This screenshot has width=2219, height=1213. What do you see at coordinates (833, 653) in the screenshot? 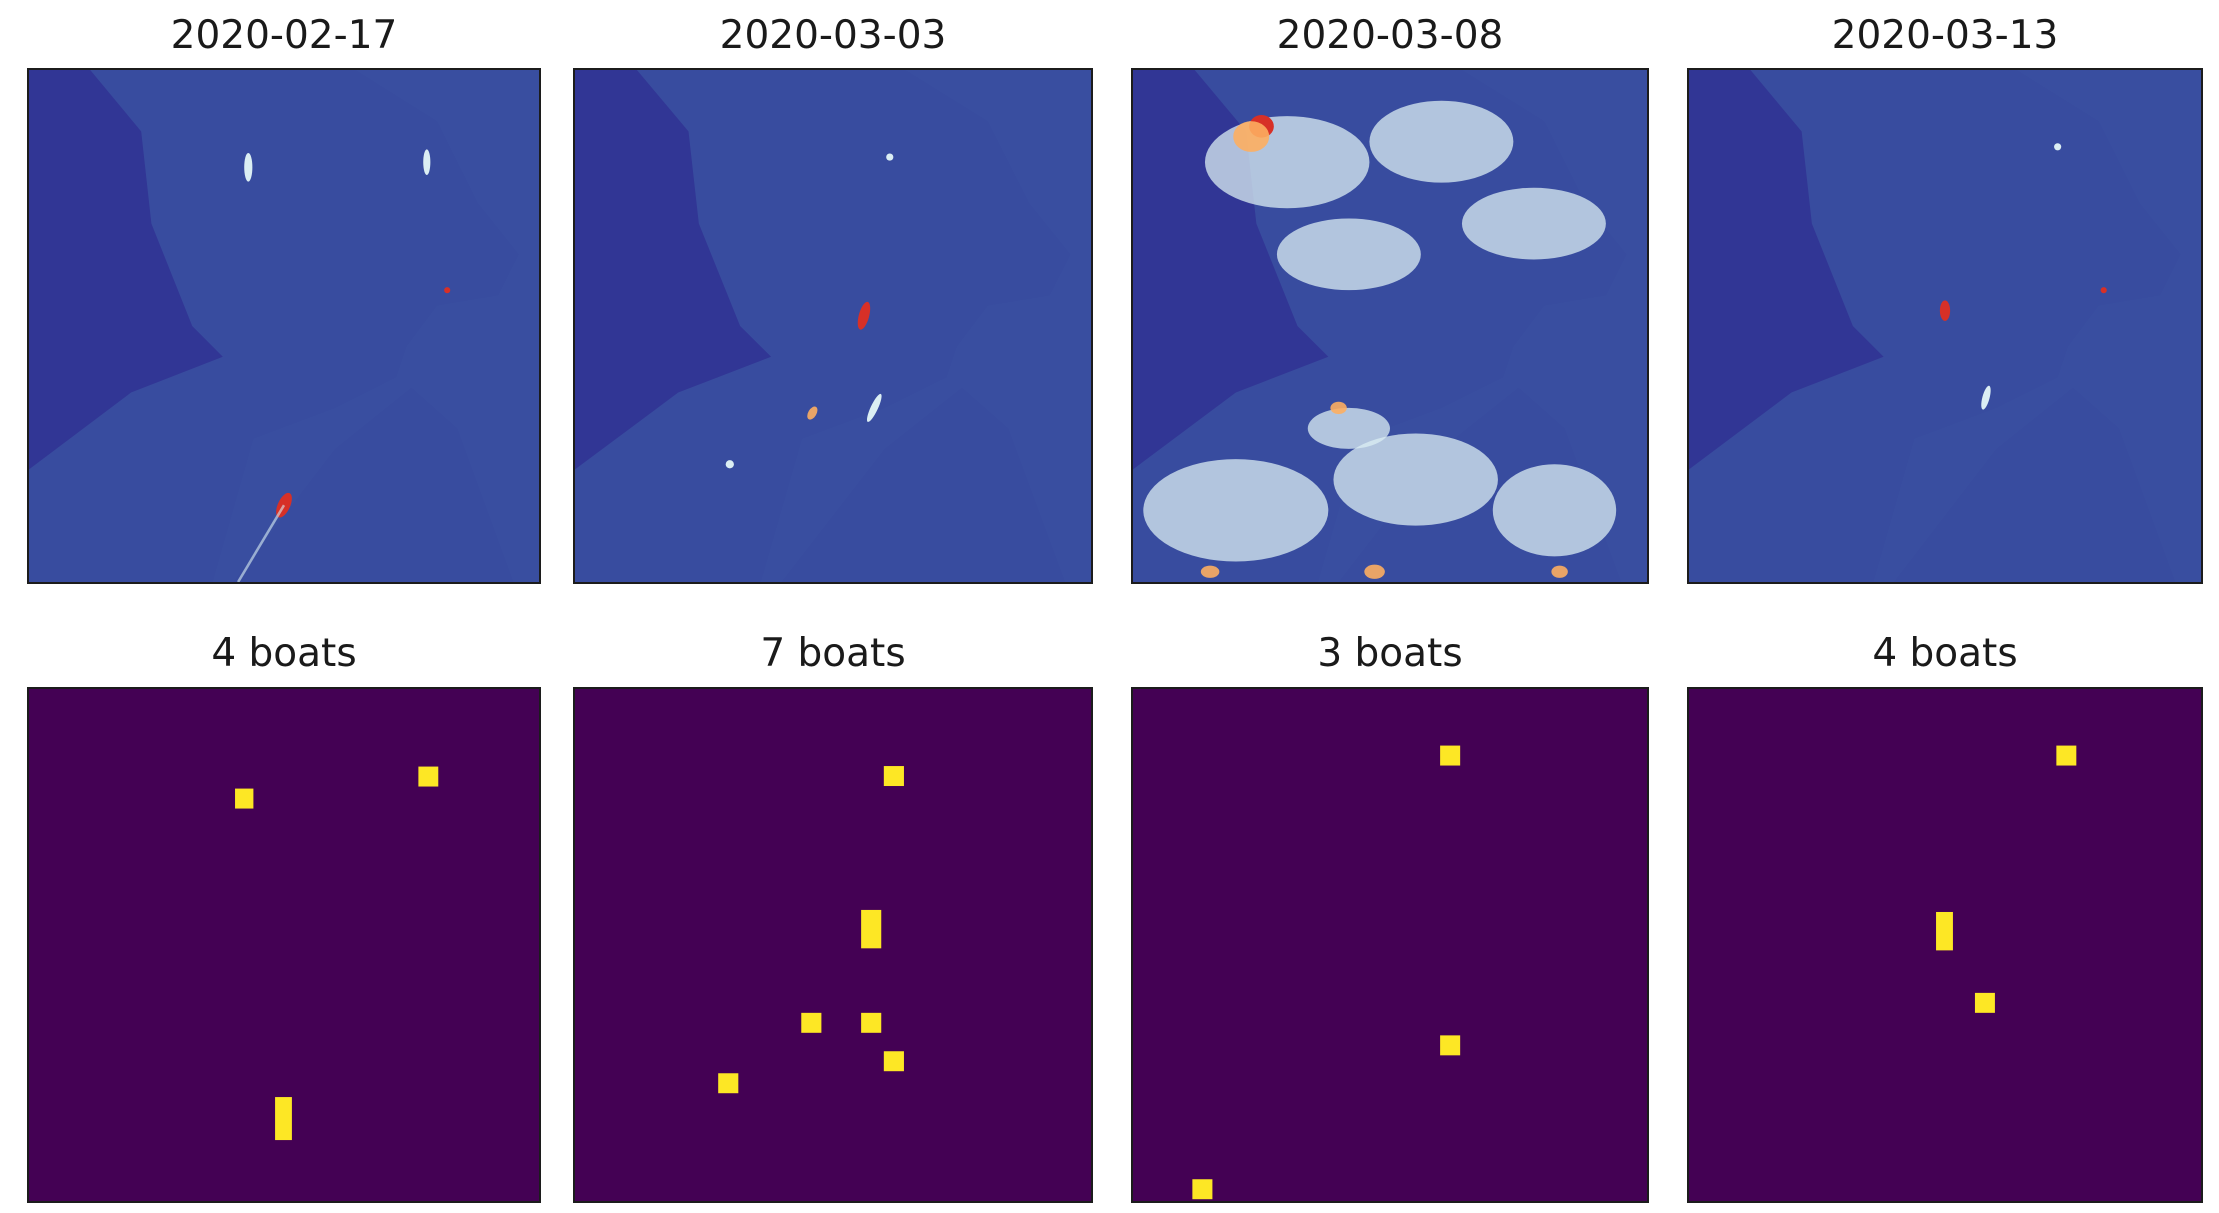
I see `panel-title-boats-2: 7 boats` at bounding box center [833, 653].